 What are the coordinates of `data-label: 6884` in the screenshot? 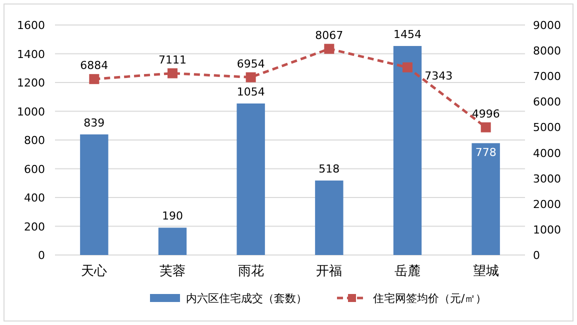 It's located at (94, 65).